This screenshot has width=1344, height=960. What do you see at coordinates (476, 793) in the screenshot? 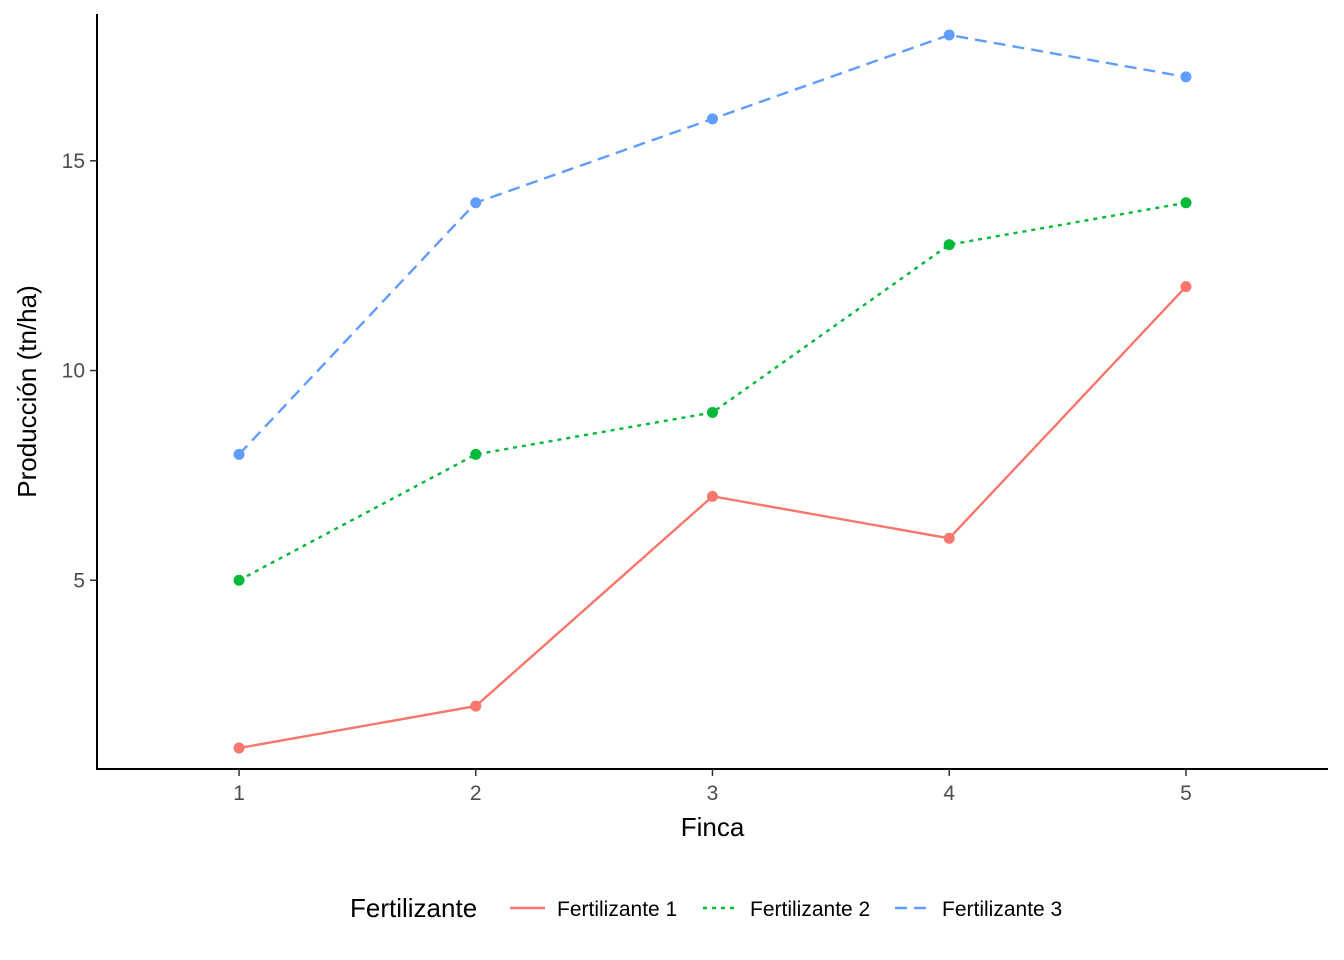
I see `x-tick-label: 2` at bounding box center [476, 793].